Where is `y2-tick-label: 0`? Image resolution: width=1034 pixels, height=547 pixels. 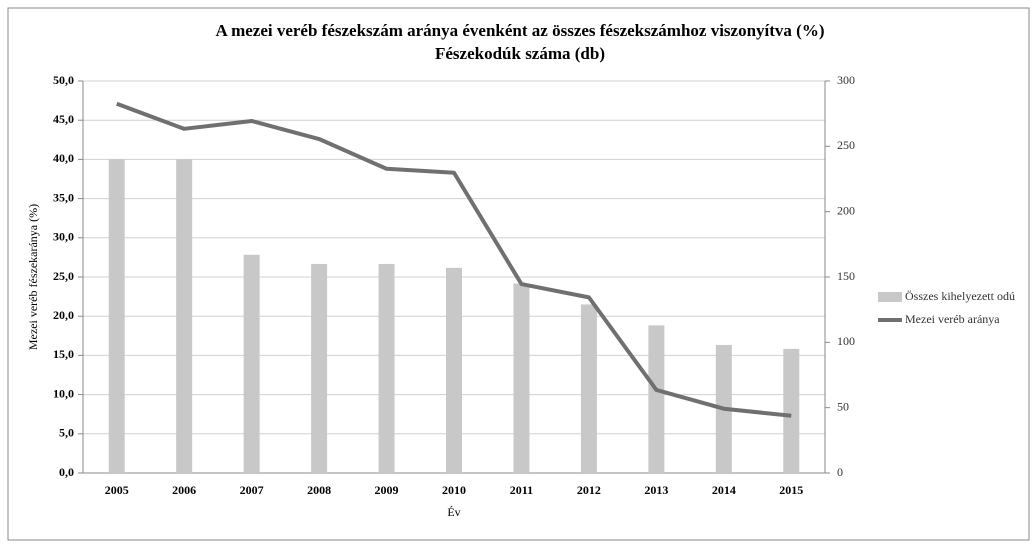 y2-tick-label: 0 is located at coordinates (840, 472).